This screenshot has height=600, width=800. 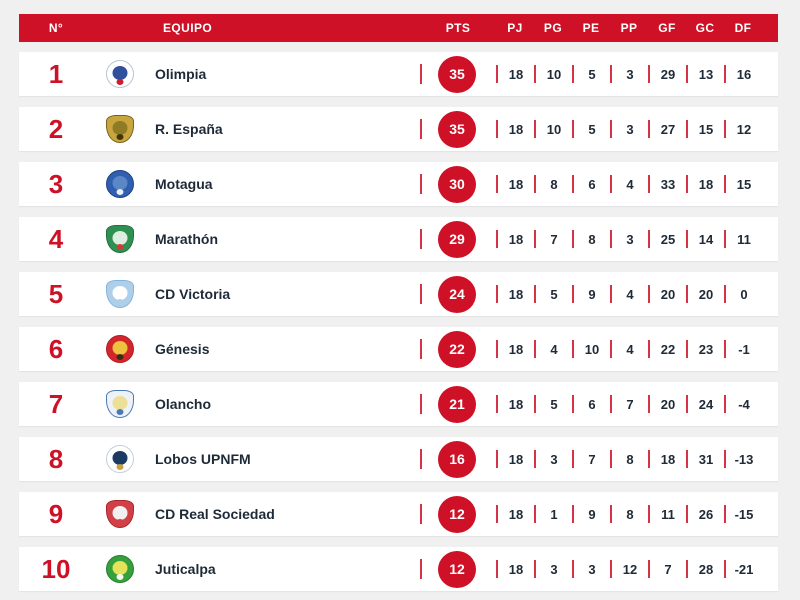 What do you see at coordinates (457, 349) in the screenshot?
I see `points-value: 22` at bounding box center [457, 349].